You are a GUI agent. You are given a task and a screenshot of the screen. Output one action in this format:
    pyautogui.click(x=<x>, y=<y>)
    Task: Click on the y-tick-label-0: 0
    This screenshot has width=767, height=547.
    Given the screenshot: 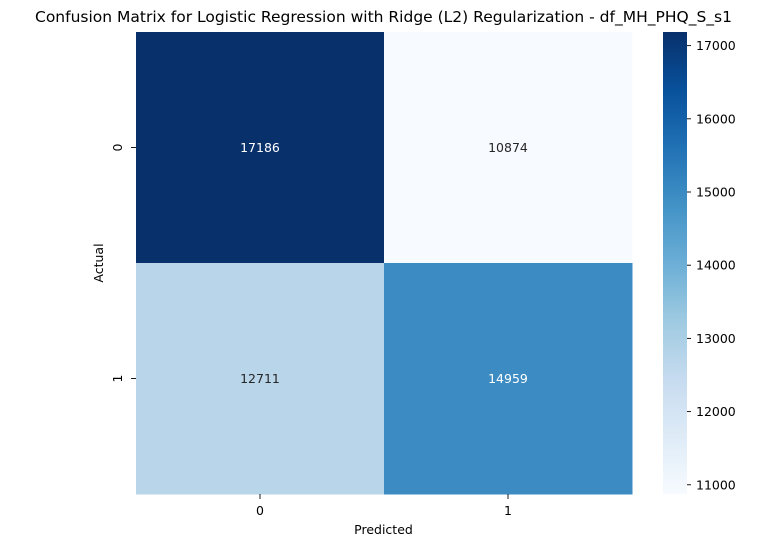 What is the action you would take?
    pyautogui.click(x=117, y=147)
    